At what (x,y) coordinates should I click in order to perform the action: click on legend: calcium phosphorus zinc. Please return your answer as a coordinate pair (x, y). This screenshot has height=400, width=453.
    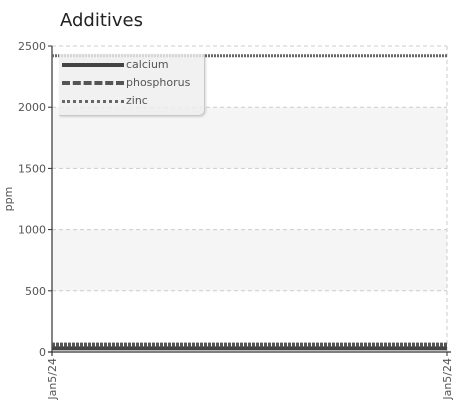
    Looking at the image, I should click on (132, 85).